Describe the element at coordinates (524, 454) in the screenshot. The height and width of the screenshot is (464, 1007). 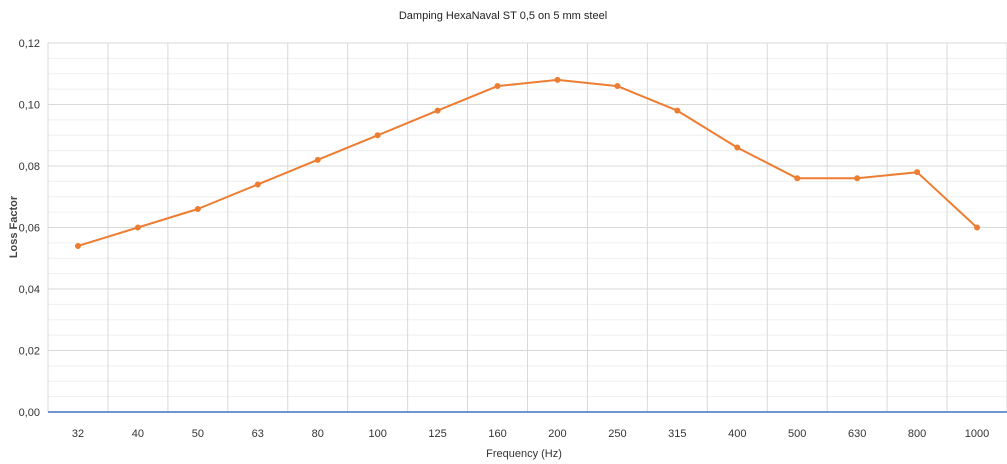
I see `x-axis-label: Frequency (Hz)` at that location.